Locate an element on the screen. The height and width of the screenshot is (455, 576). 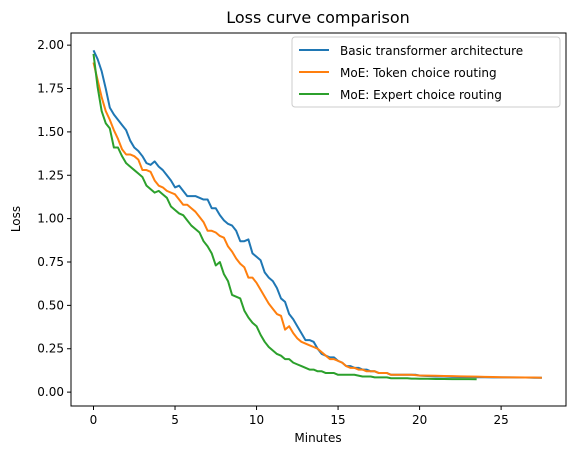
y-tick-label: 0.50 is located at coordinates (50, 305).